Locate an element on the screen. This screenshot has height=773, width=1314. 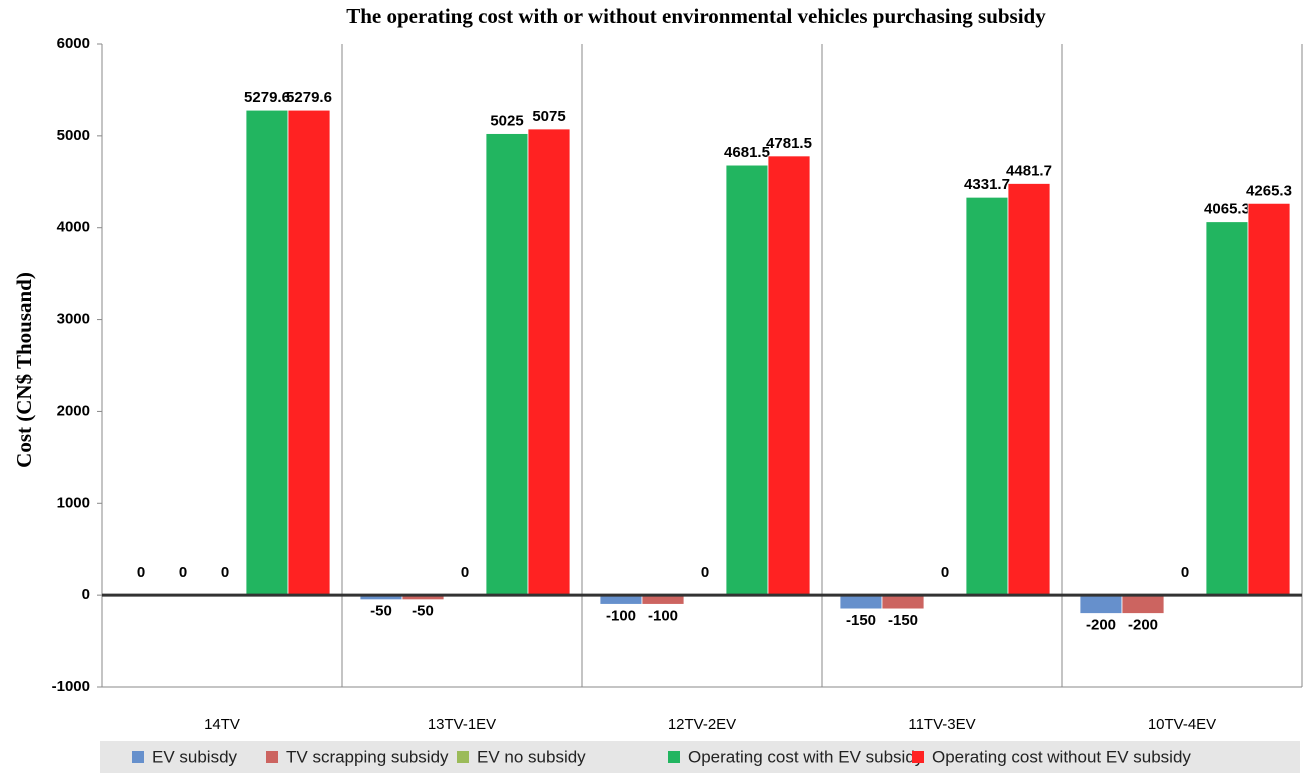
x-tick-label: 12TV-2EV is located at coordinates (702, 724).